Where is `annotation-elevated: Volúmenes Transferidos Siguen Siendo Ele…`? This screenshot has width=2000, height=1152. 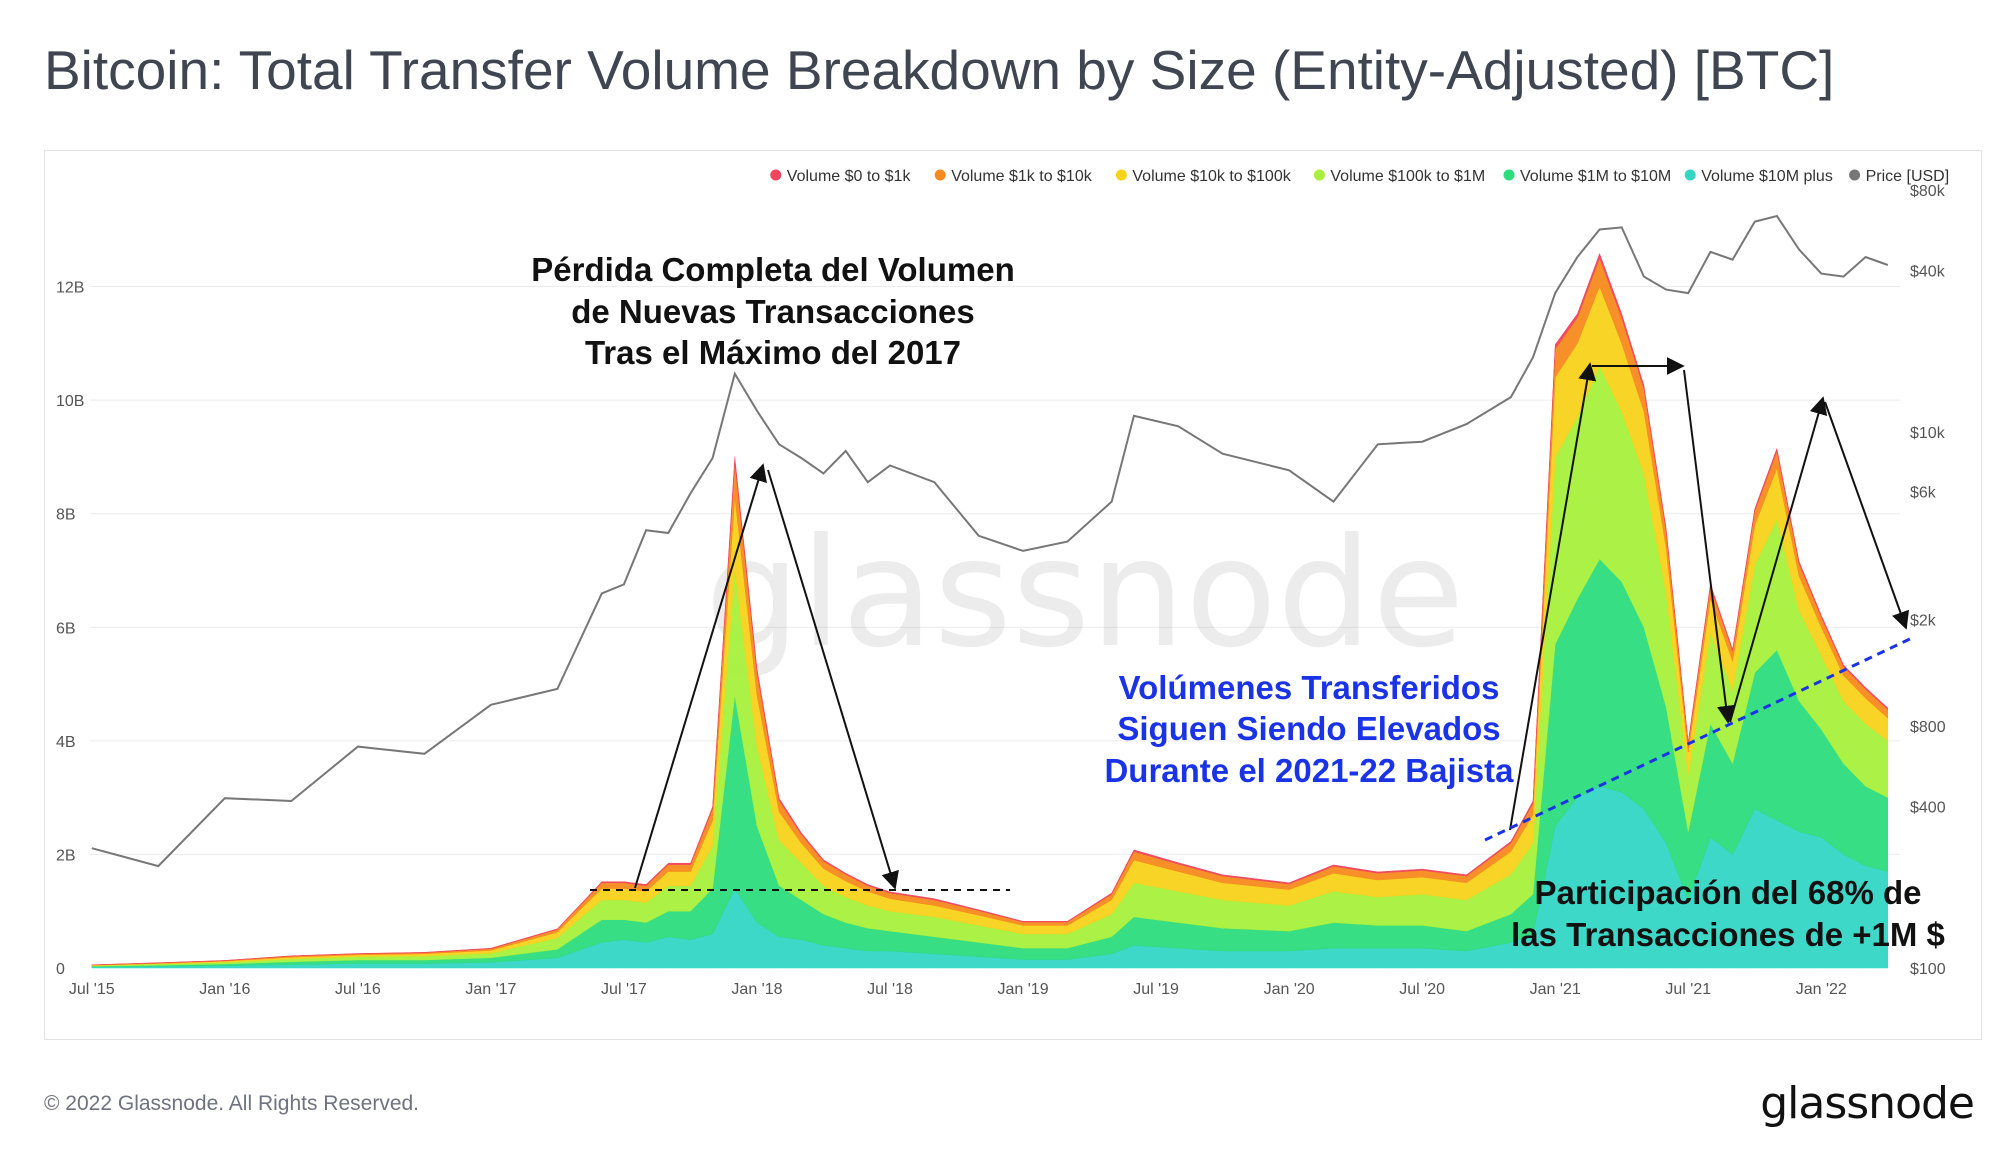
annotation-elevated: Volúmenes Transferidos Siguen Siendo Ele… is located at coordinates (1309, 729).